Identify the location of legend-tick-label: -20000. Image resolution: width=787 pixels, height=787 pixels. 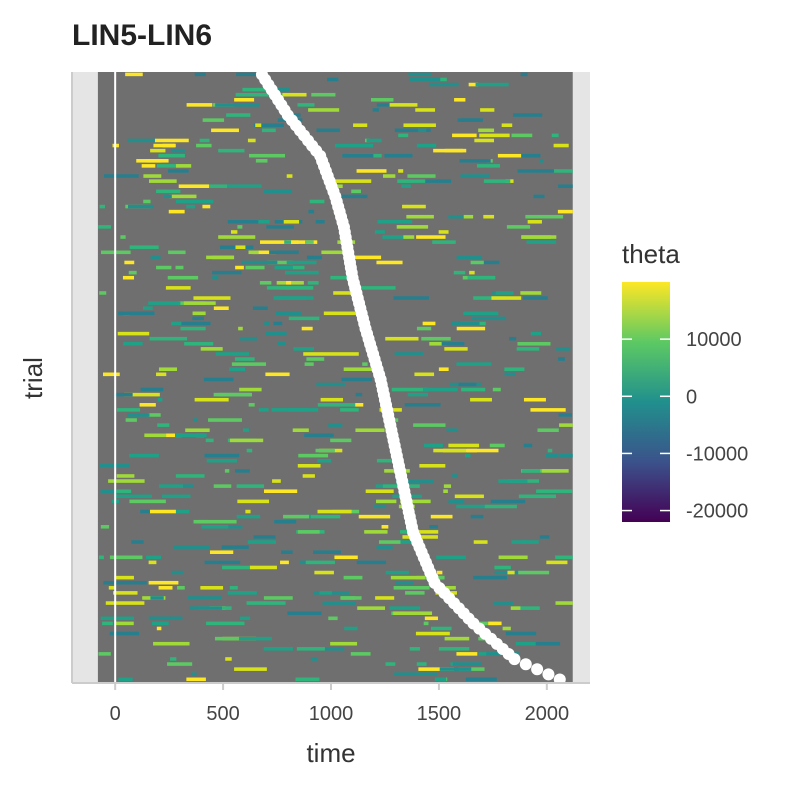
(717, 512).